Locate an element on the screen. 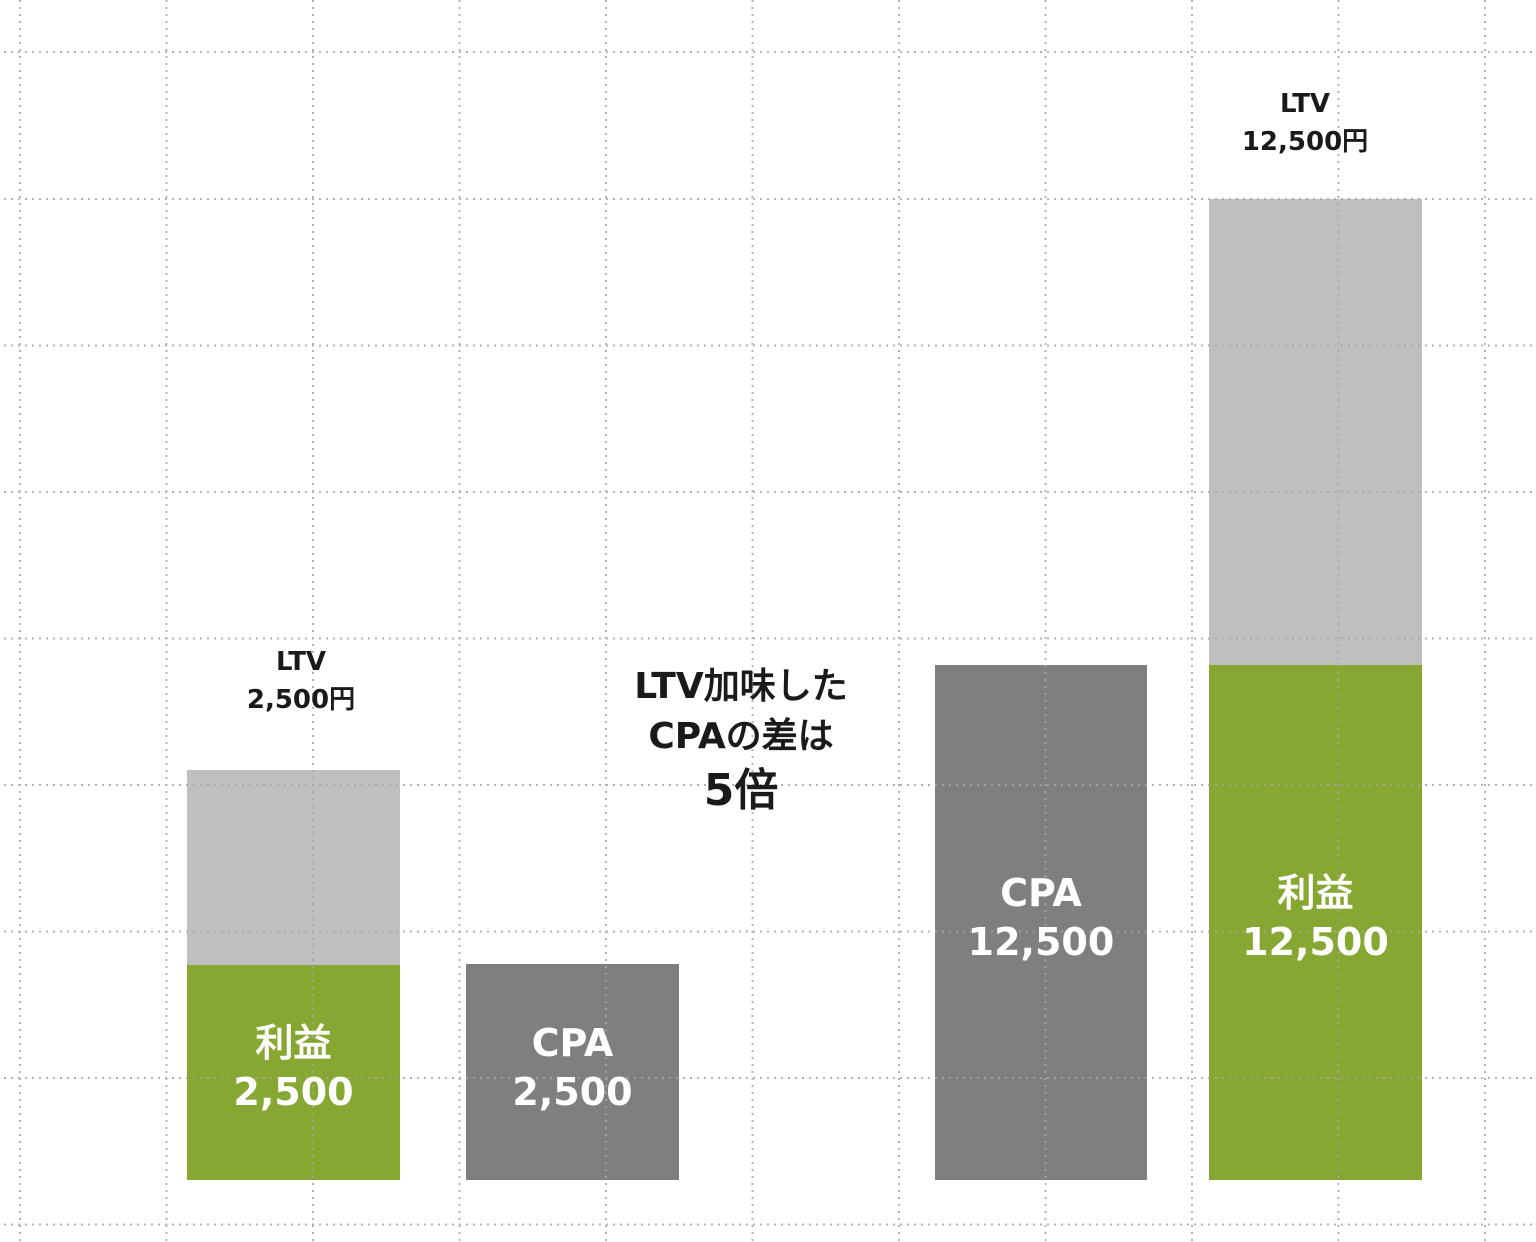 The image size is (1536, 1242). bar4-profit is located at coordinates (1315, 922).